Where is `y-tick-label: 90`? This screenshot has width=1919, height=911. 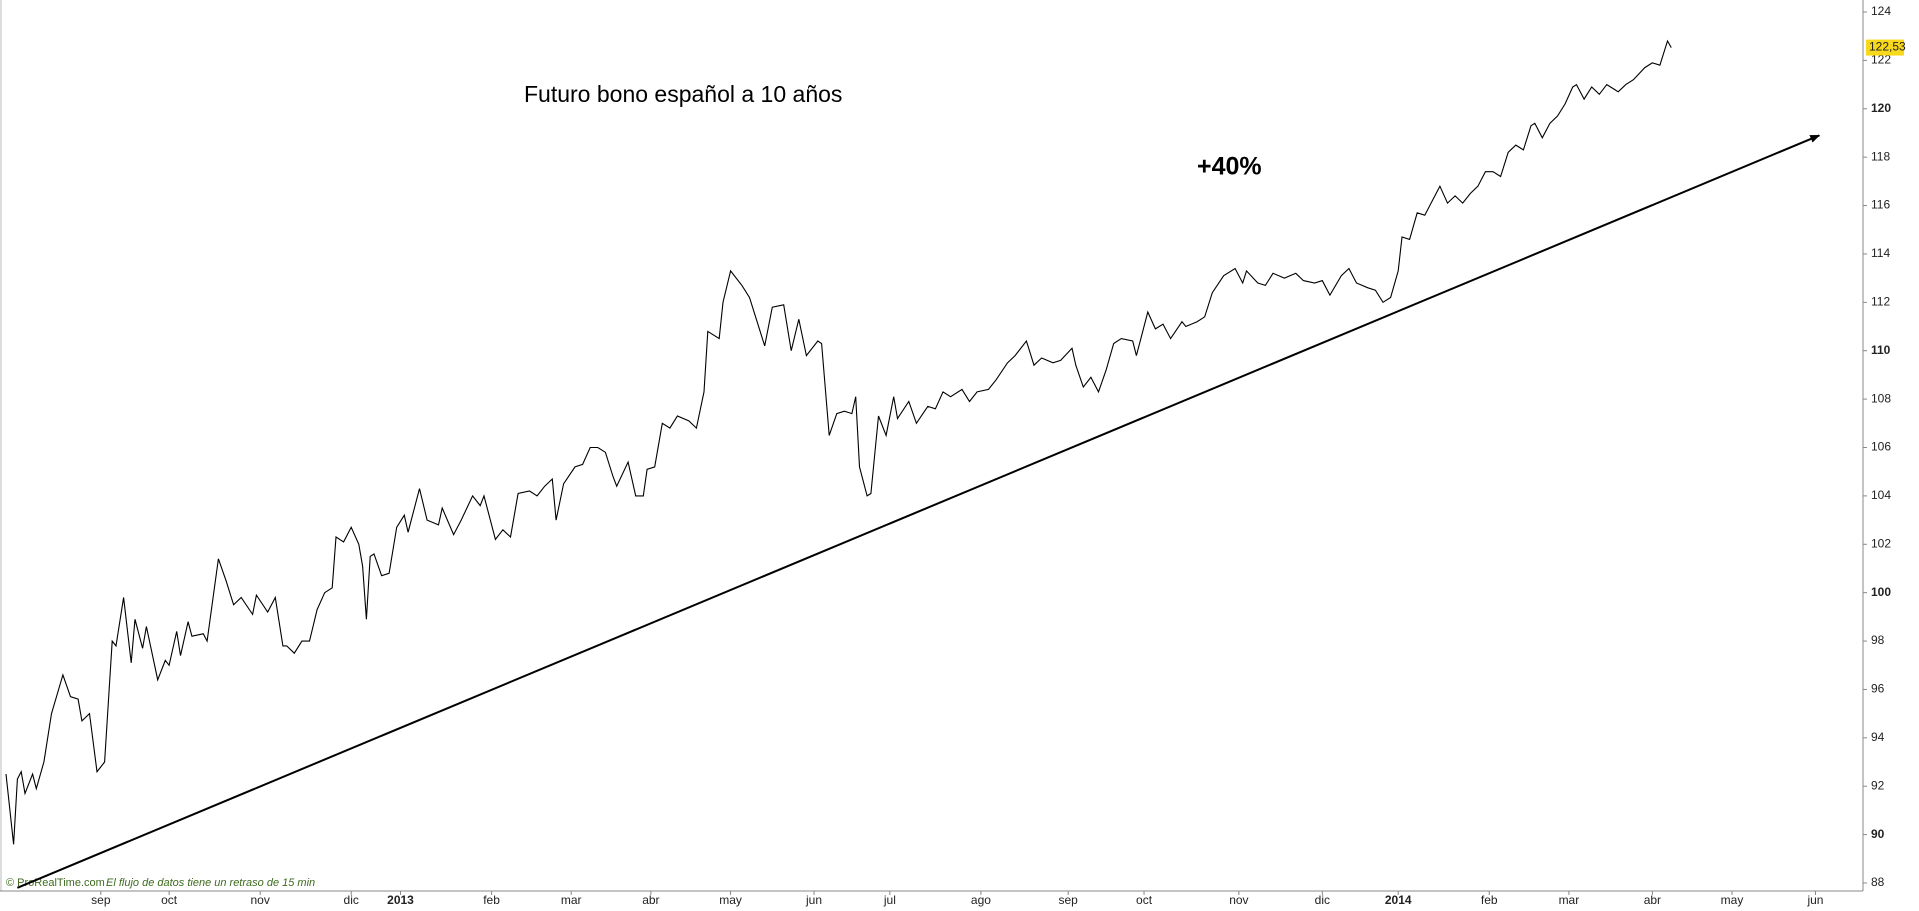 y-tick-label: 90 is located at coordinates (1878, 834).